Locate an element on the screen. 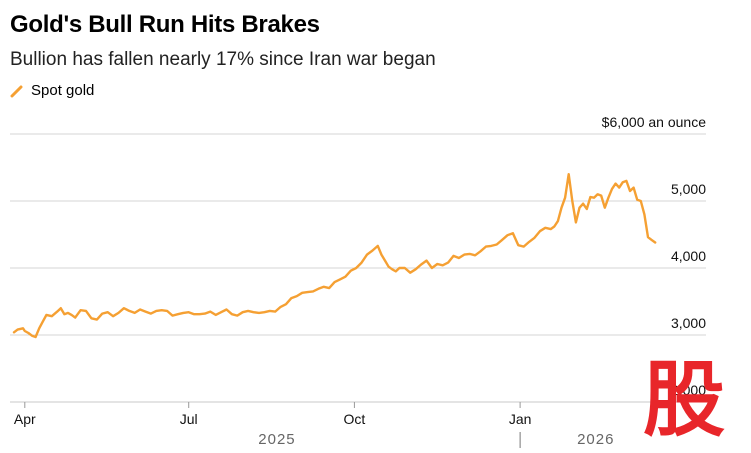 This screenshot has height=453, width=751. x-tick-label-jul: Jul is located at coordinates (189, 419).